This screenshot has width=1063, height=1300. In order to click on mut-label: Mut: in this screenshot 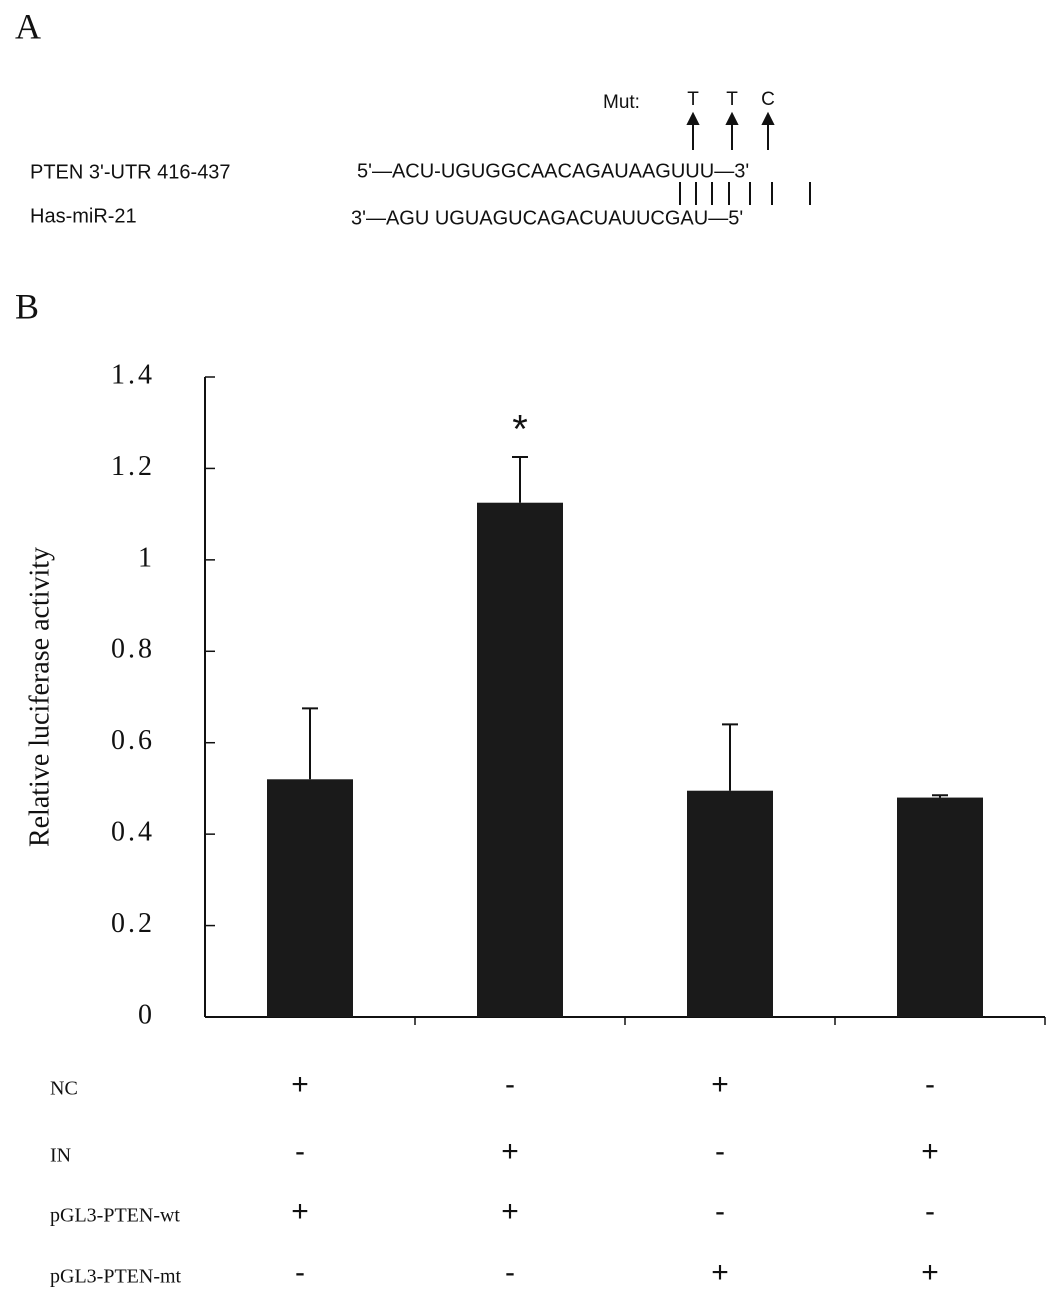, I will do `click(621, 102)`.